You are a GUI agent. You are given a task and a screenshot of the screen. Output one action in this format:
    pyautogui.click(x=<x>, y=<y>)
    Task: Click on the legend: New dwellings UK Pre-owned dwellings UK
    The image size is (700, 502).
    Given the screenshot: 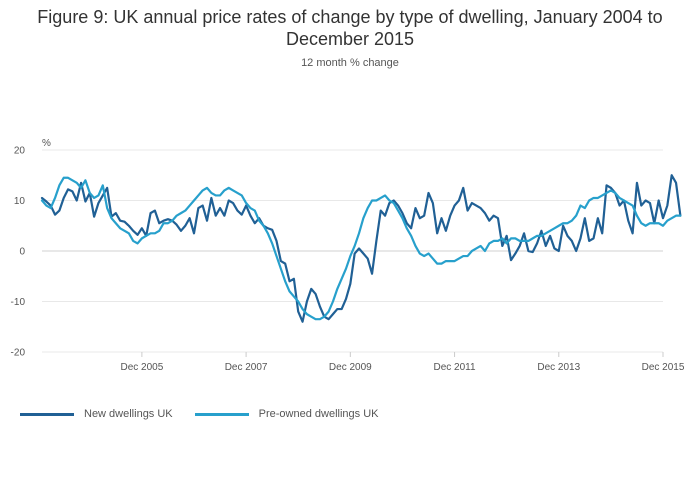 What is the action you would take?
    pyautogui.click(x=210, y=414)
    